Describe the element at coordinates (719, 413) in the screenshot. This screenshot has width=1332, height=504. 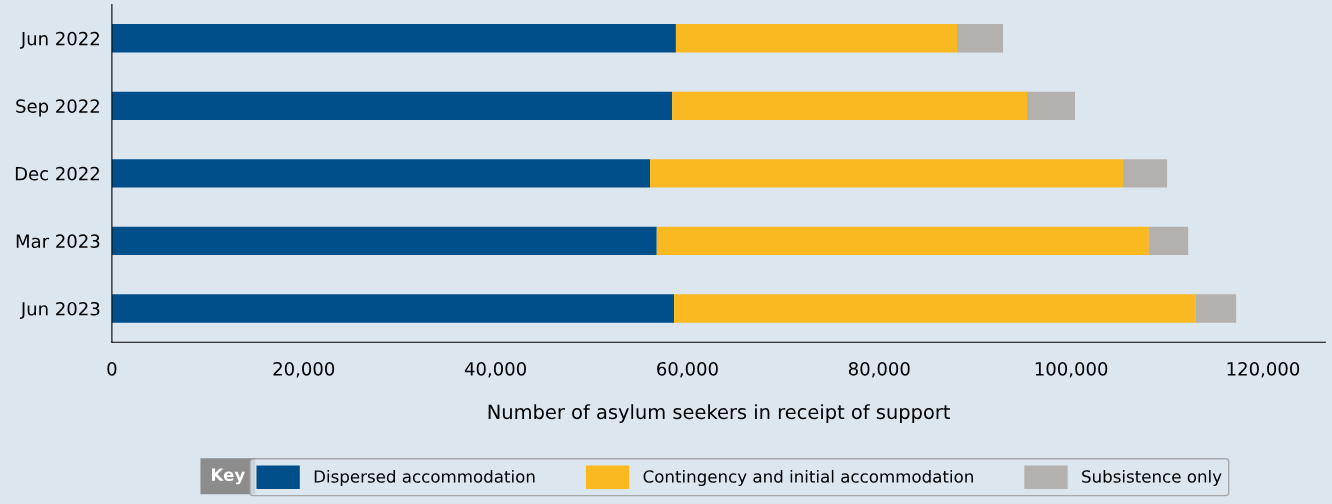
I see `x-axis-title: Number of asylum seekers in receipt of support` at that location.